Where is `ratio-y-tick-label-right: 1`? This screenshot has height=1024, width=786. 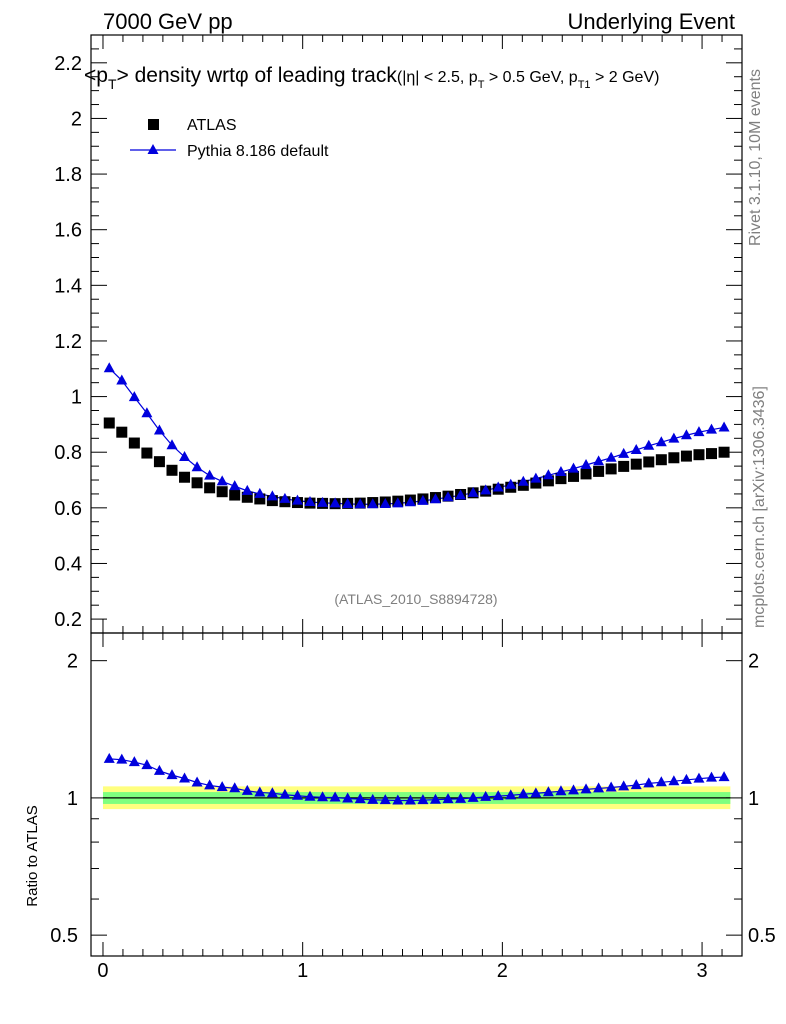
ratio-y-tick-label-right: 1 is located at coordinates (753, 799).